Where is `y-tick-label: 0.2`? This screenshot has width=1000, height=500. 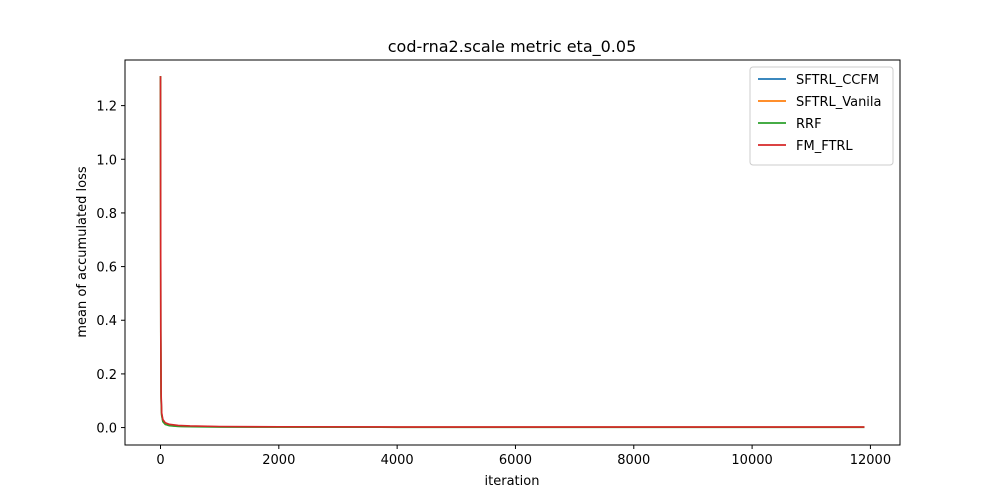
y-tick-label: 0.2 is located at coordinates (106, 375).